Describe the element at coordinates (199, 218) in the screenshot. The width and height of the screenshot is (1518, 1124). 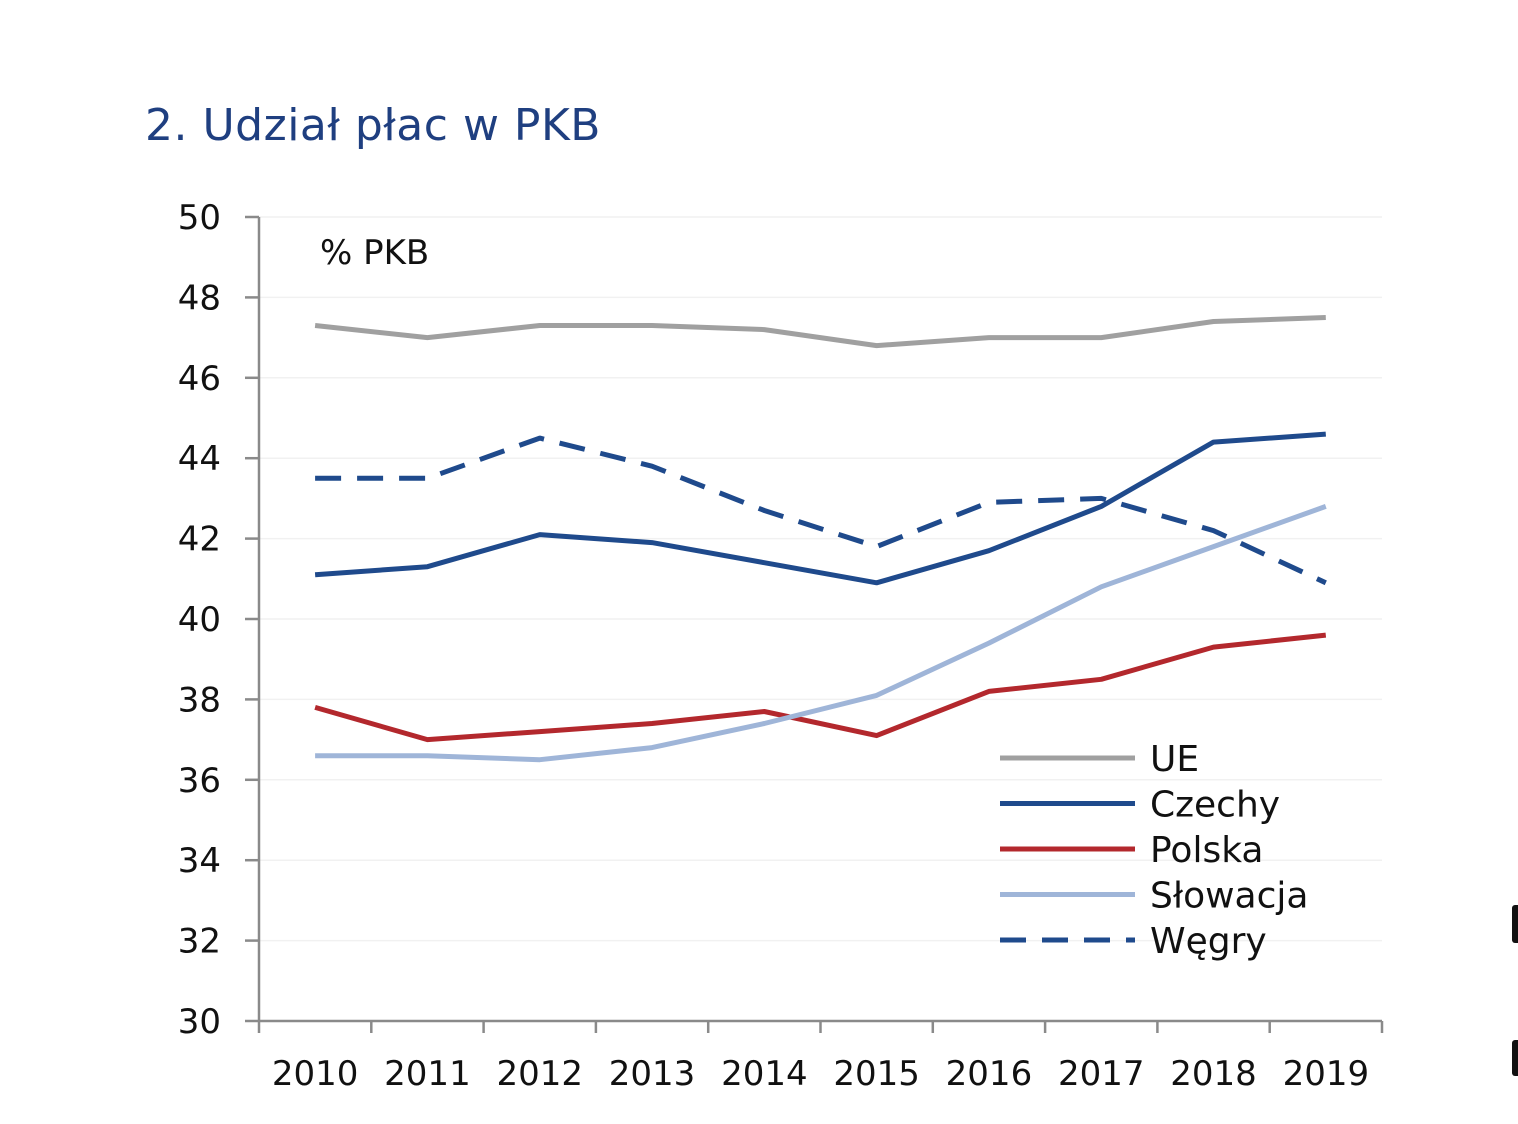
I see `y-tick-label: 50` at that location.